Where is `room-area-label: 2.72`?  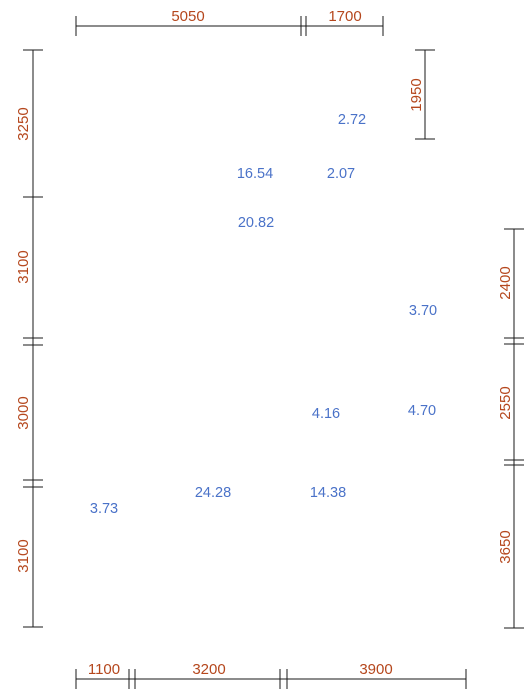 room-area-label: 2.72 is located at coordinates (352, 120).